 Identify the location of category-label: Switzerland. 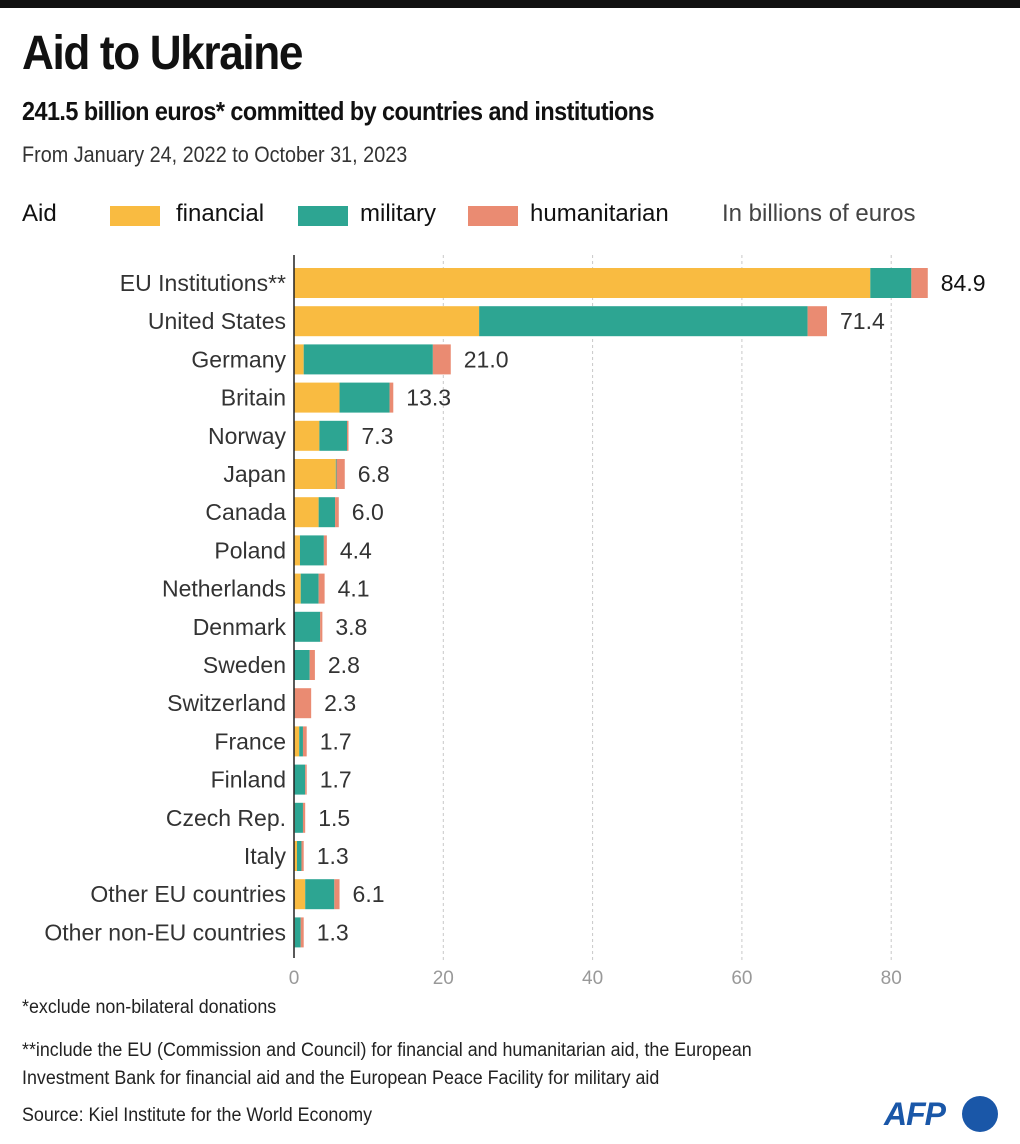
(226, 703).